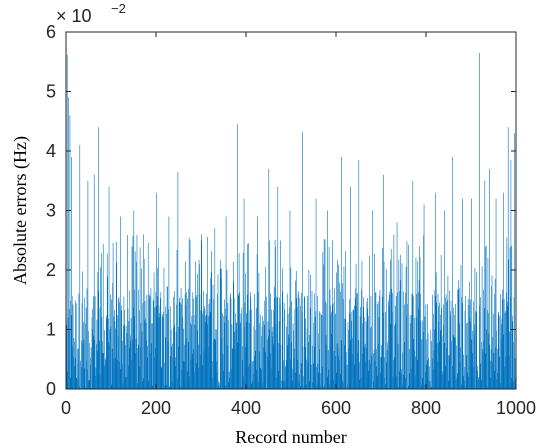  What do you see at coordinates (51, 92) in the screenshot?
I see `y-tick-label: 5` at bounding box center [51, 92].